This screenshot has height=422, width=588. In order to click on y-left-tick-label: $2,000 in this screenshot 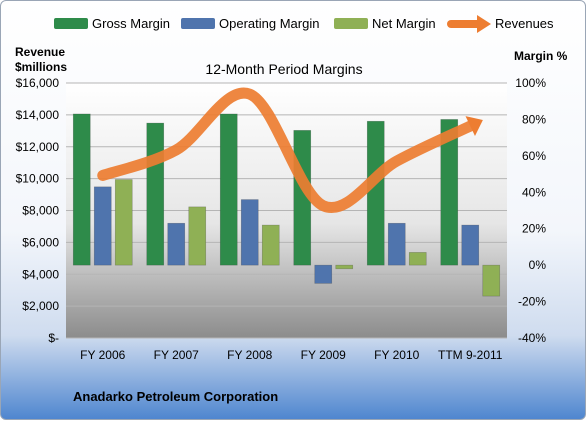, I will do `click(40, 306)`.